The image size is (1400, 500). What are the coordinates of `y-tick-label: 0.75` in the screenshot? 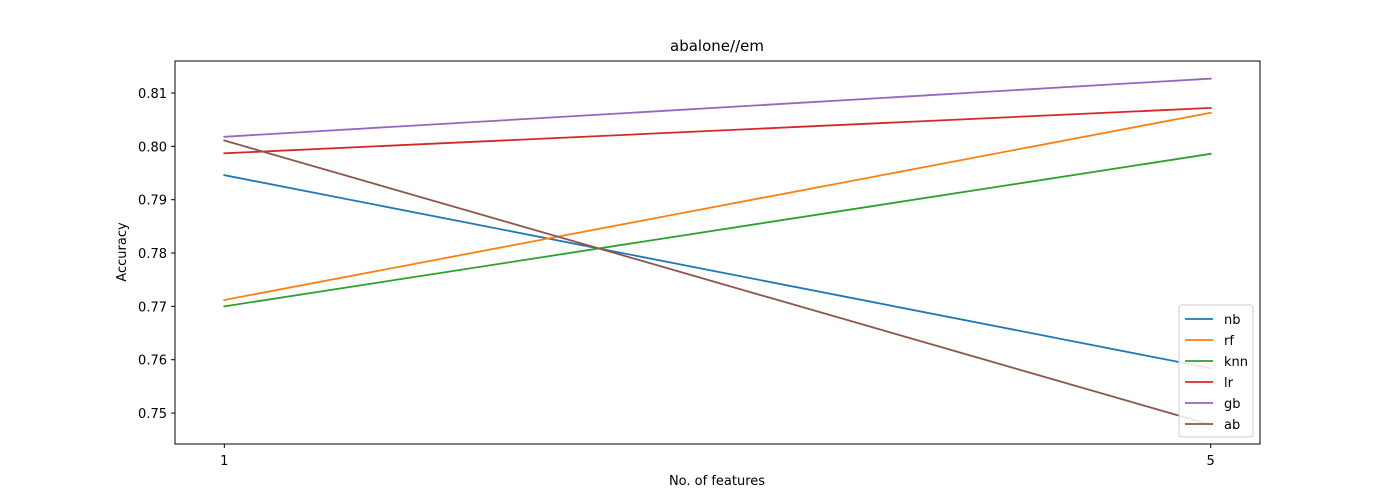 It's located at (152, 414).